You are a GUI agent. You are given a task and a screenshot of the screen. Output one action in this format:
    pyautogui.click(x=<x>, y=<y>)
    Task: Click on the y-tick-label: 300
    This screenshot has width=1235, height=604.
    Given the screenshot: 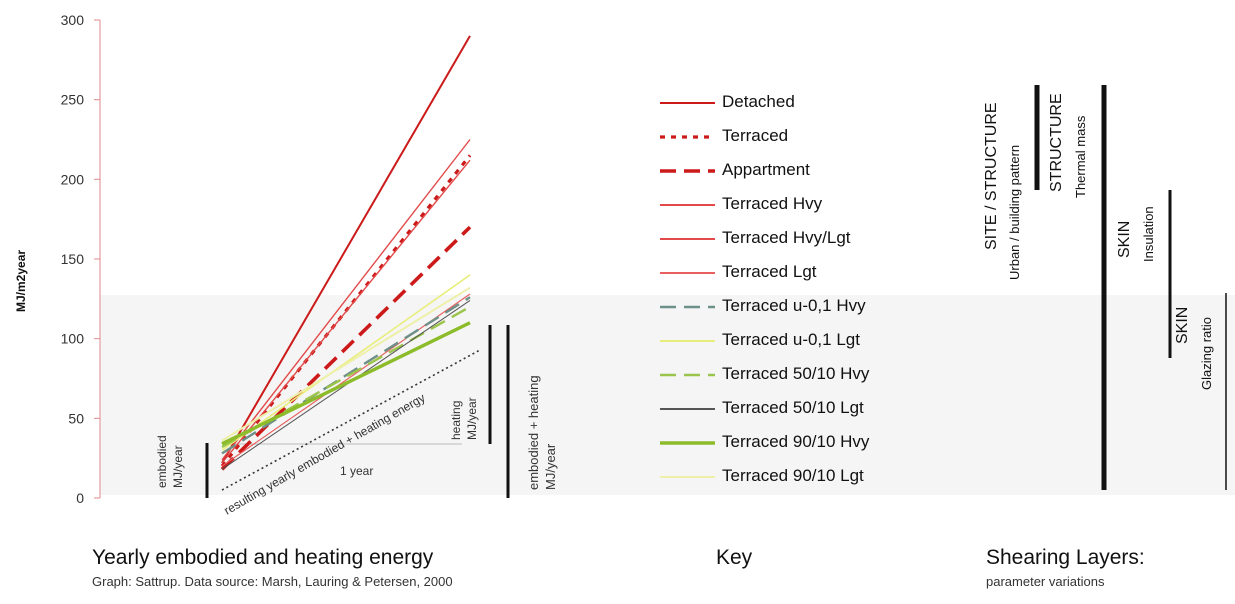 What is the action you would take?
    pyautogui.click(x=73, y=20)
    